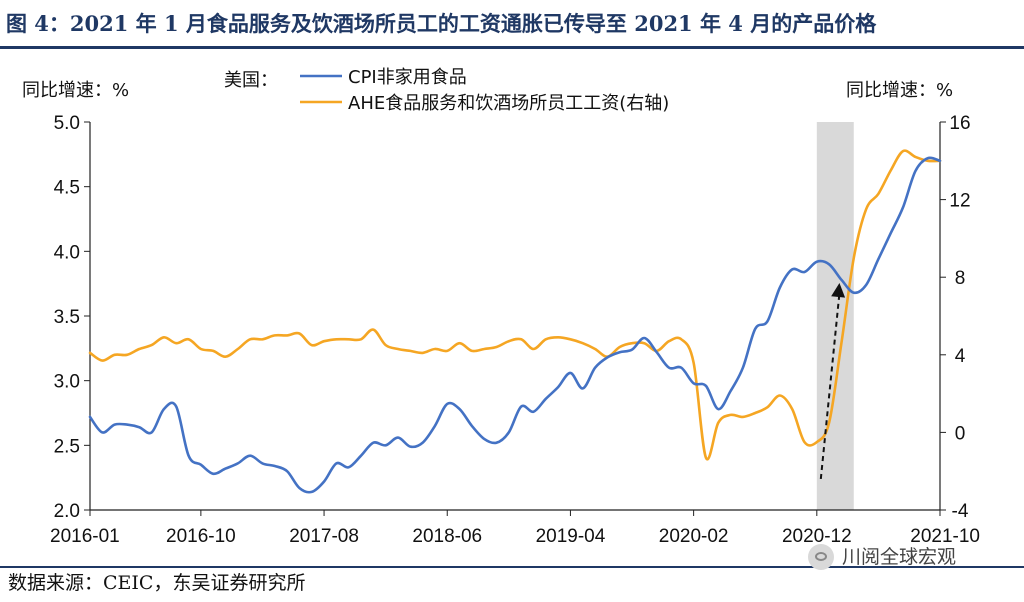 Image resolution: width=1024 pixels, height=602 pixels. What do you see at coordinates (960, 511) in the screenshot?
I see `right-tick-label: -4` at bounding box center [960, 511].